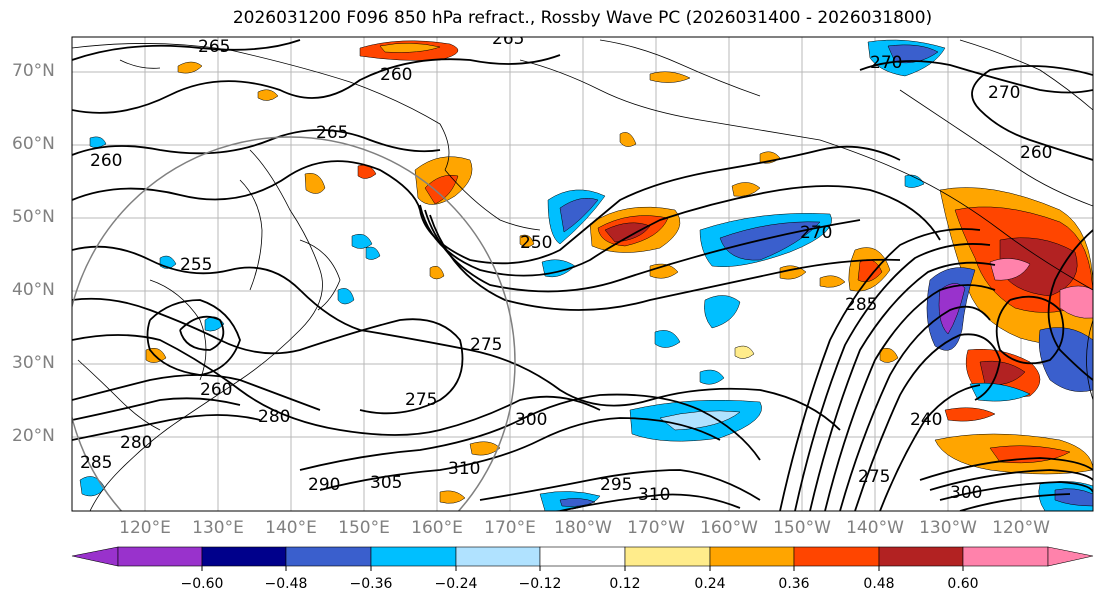 The height and width of the screenshot is (604, 1105). What do you see at coordinates (1070, 556) in the screenshot?
I see `colorbar-extend-max` at bounding box center [1070, 556].